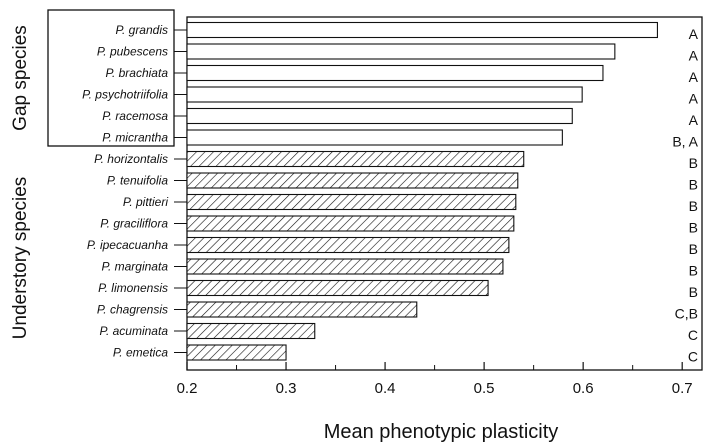  What do you see at coordinates (351, 202) in the screenshot?
I see `bar-p-pittieri` at bounding box center [351, 202].